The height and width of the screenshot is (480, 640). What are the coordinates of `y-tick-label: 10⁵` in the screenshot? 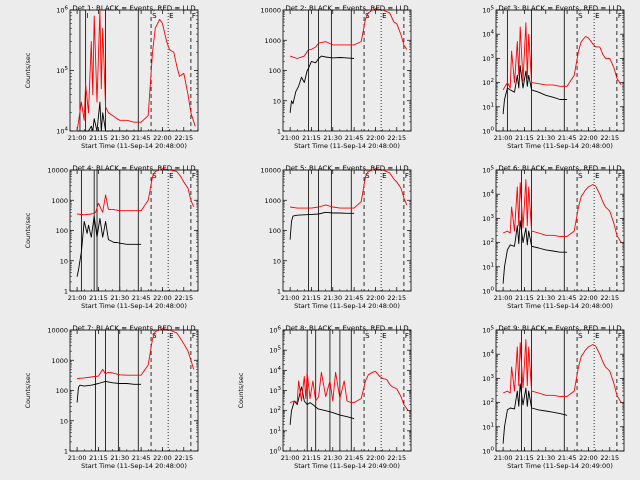 It's located at (488, 170).